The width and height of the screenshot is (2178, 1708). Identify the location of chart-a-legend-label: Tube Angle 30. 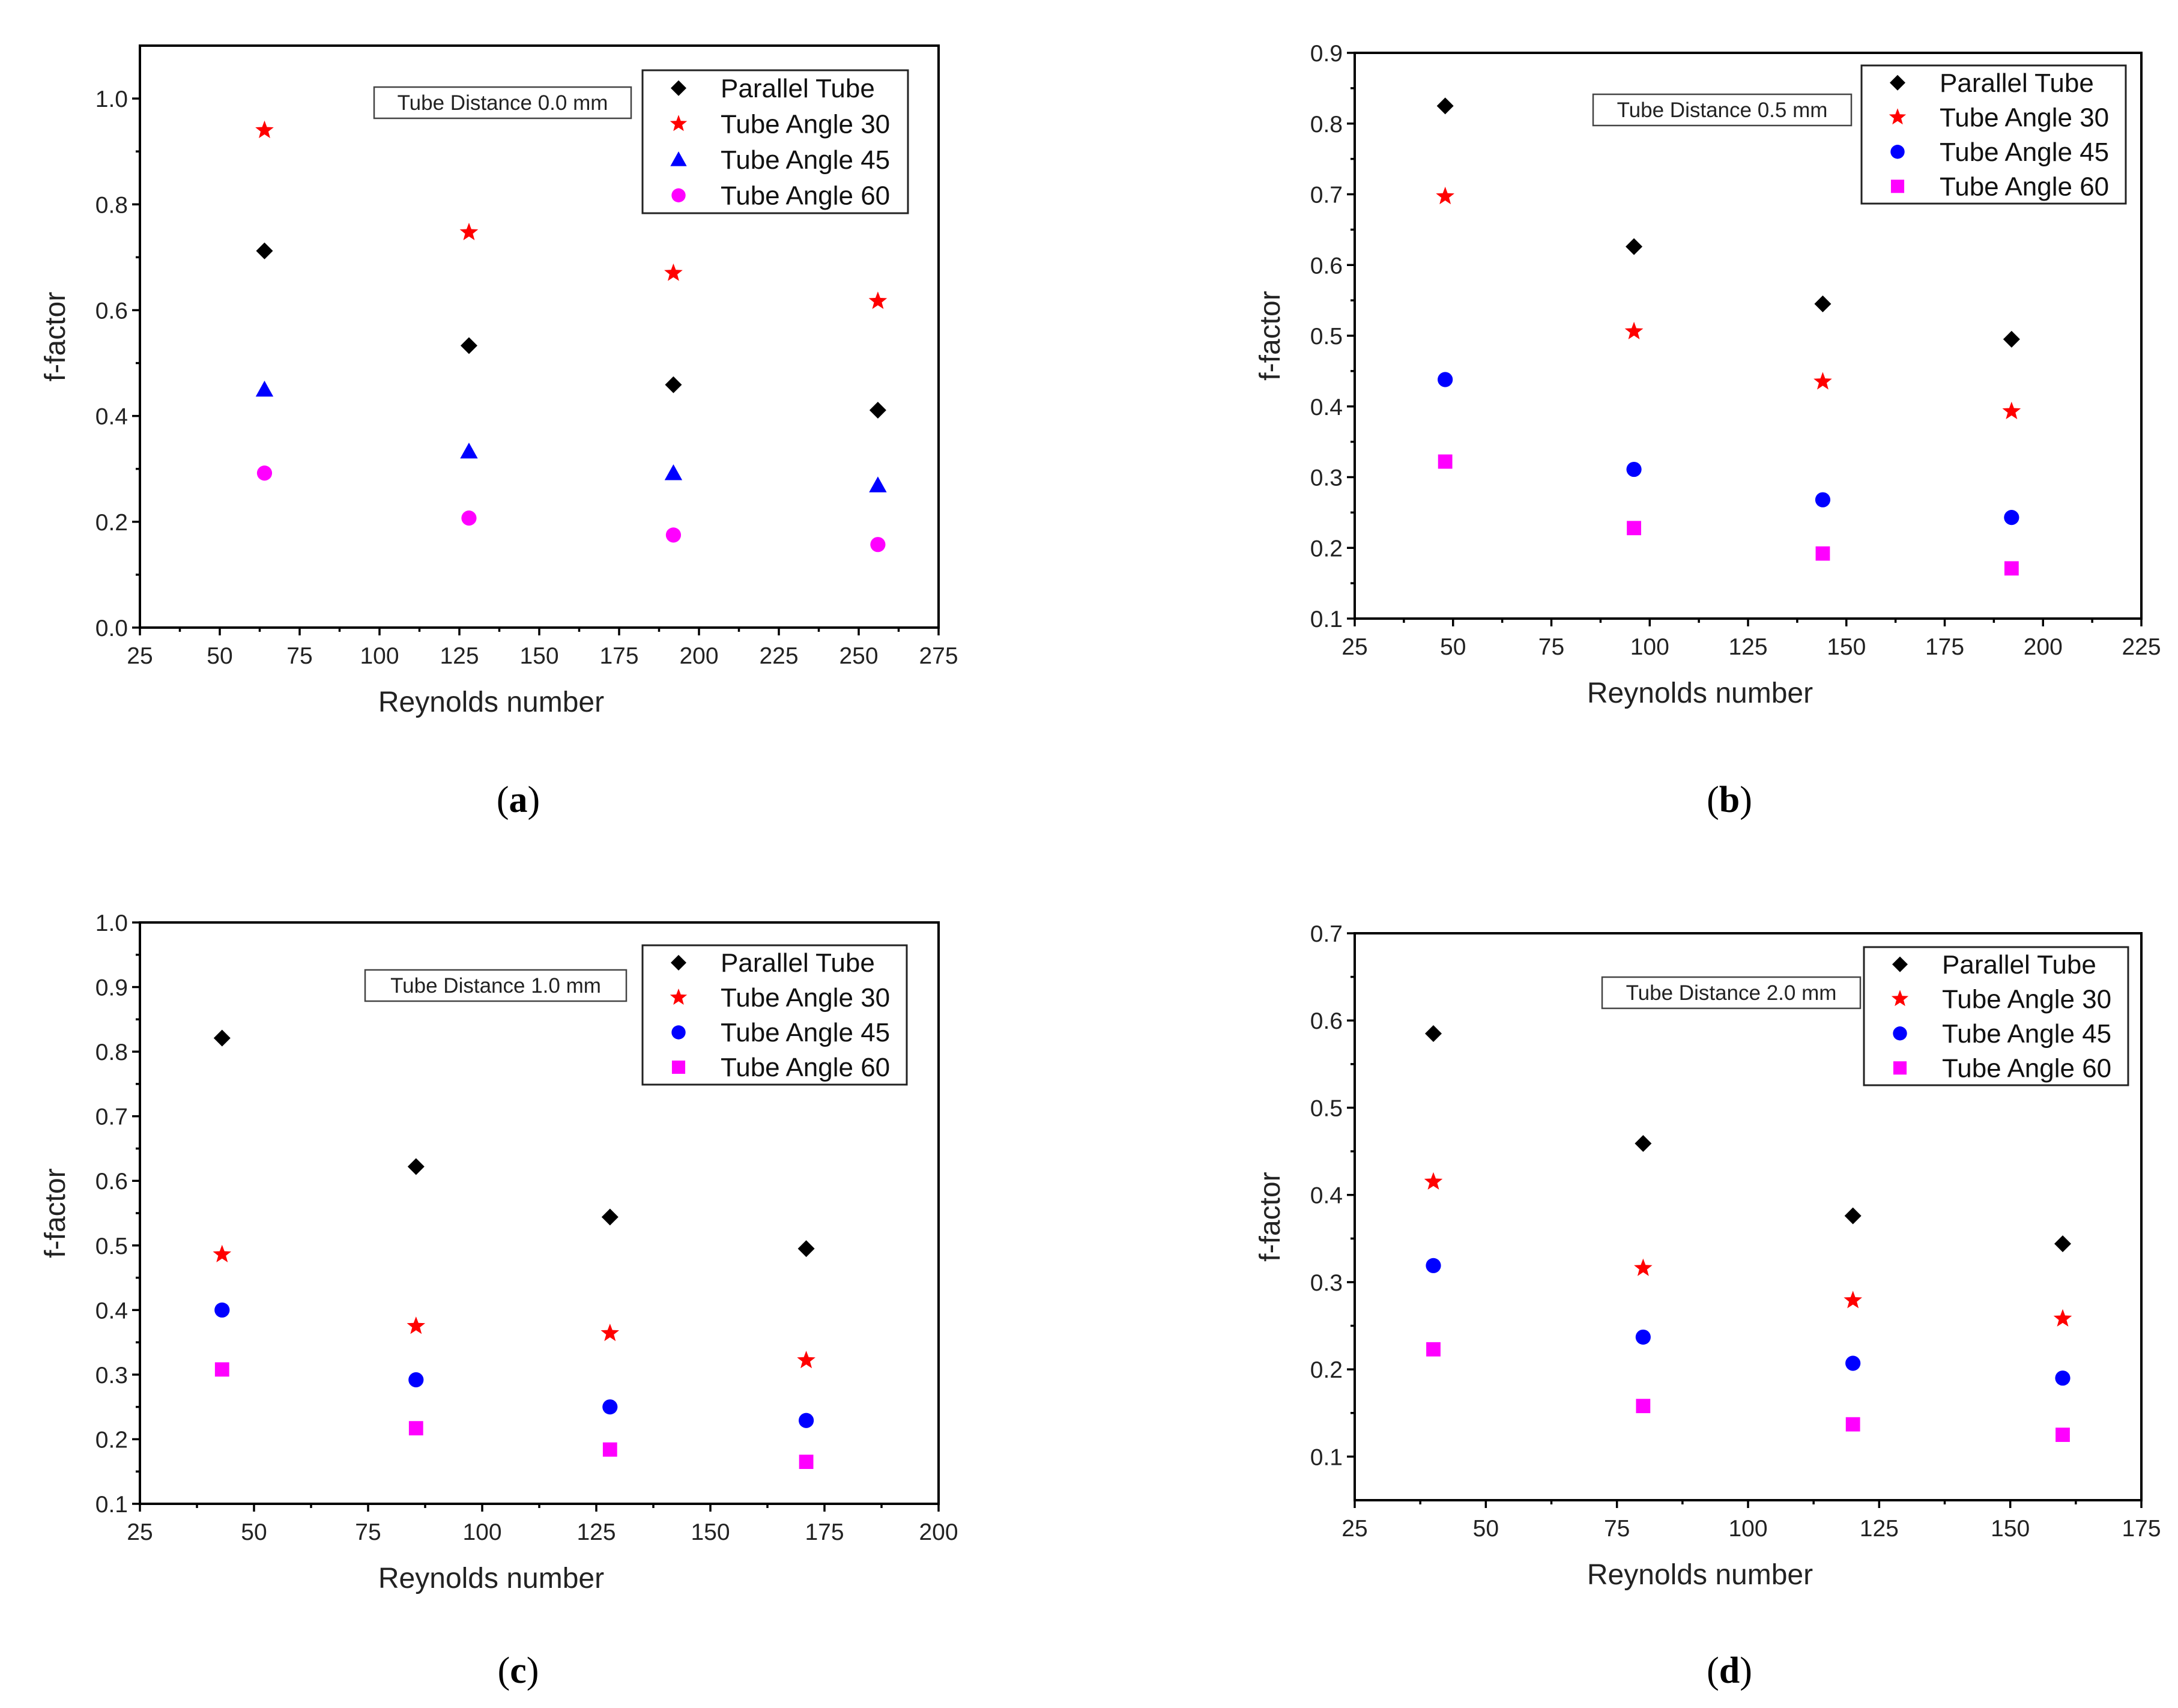
(805, 124).